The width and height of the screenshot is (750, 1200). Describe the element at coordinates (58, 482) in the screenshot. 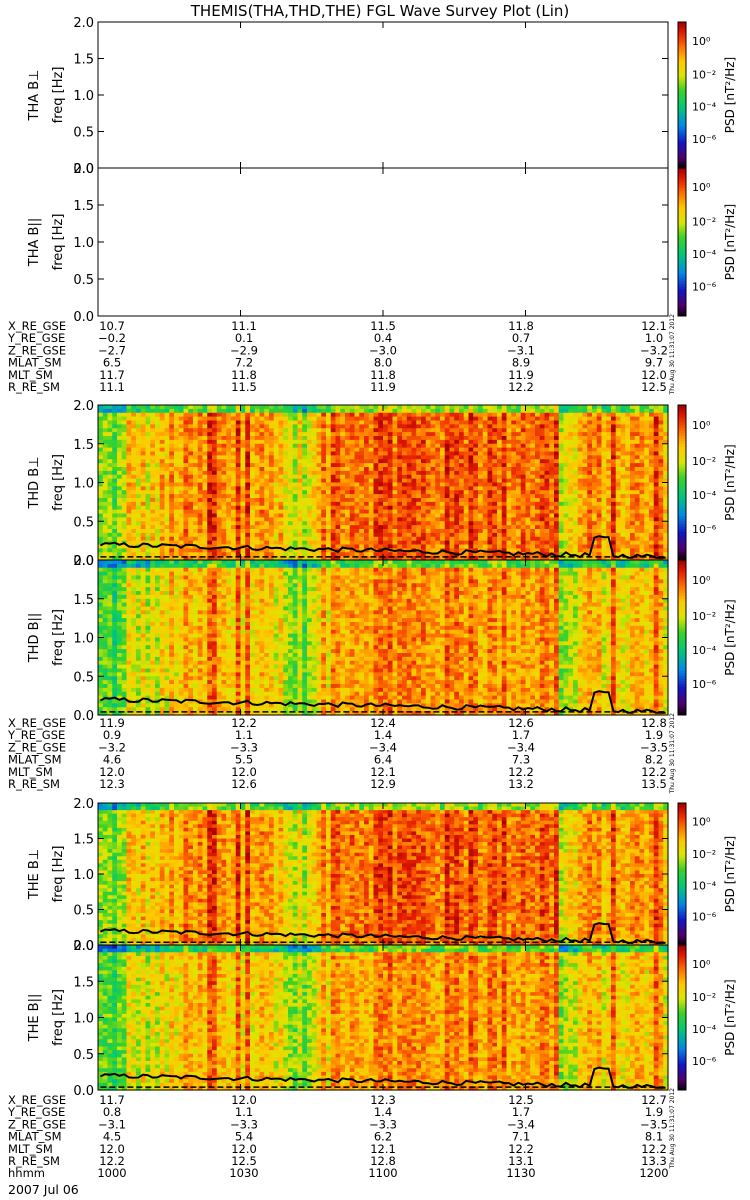

I see `panel-ylabel: freq [Hz]` at that location.